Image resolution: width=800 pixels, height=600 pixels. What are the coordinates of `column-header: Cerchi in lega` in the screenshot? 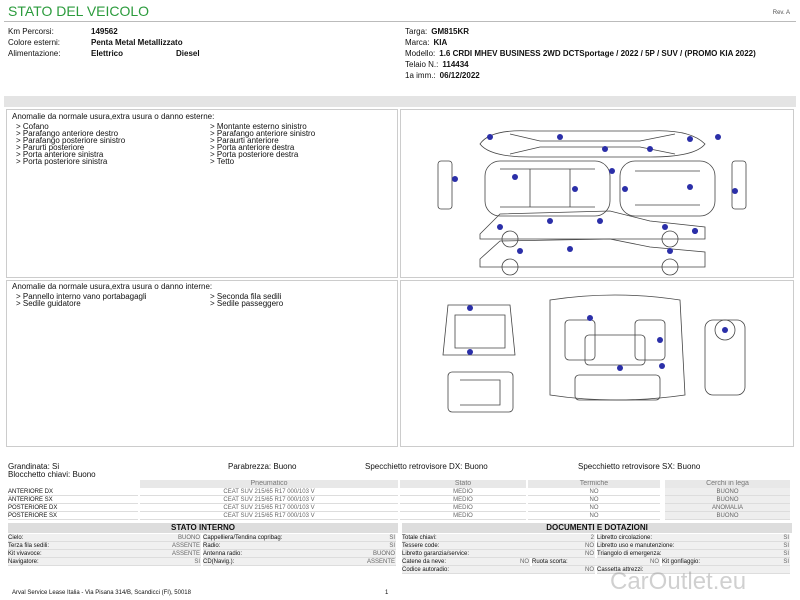 It's located at (727, 484).